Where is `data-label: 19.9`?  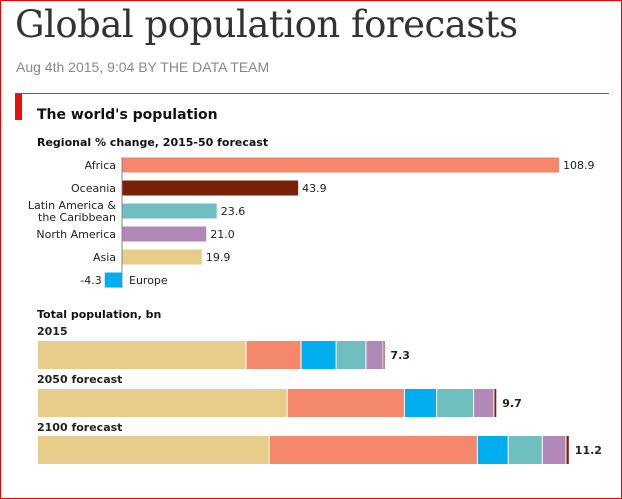 data-label: 19.9 is located at coordinates (218, 257).